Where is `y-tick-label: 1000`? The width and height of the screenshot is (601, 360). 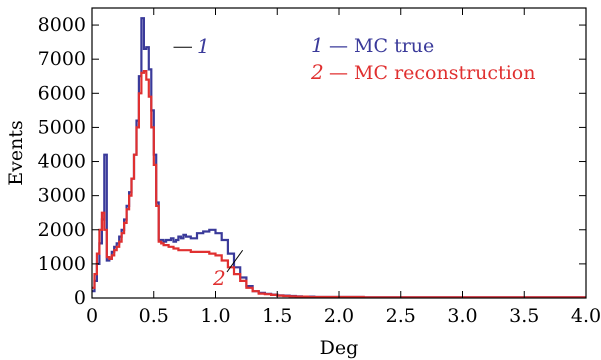 y-tick-label: 1000 is located at coordinates (62, 264).